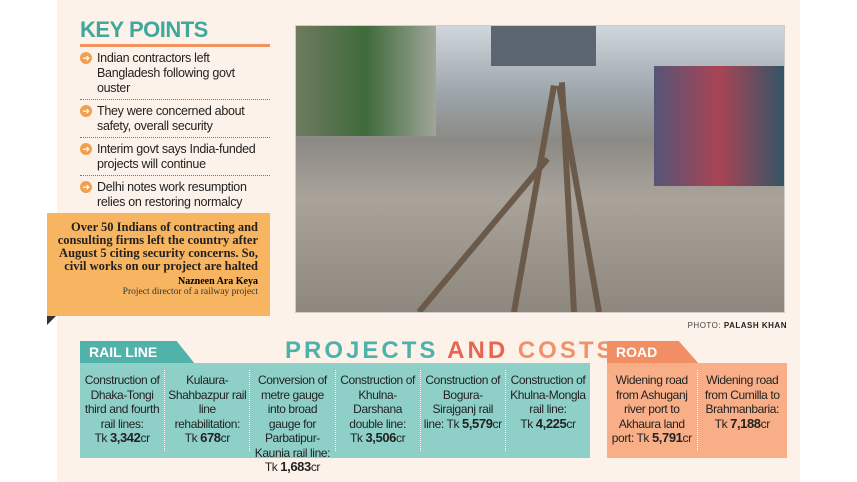 Image resolution: width=857 pixels, height=482 pixels. I want to click on project-description: Construction of Khulna-Mongla rail line:, so click(548, 394).